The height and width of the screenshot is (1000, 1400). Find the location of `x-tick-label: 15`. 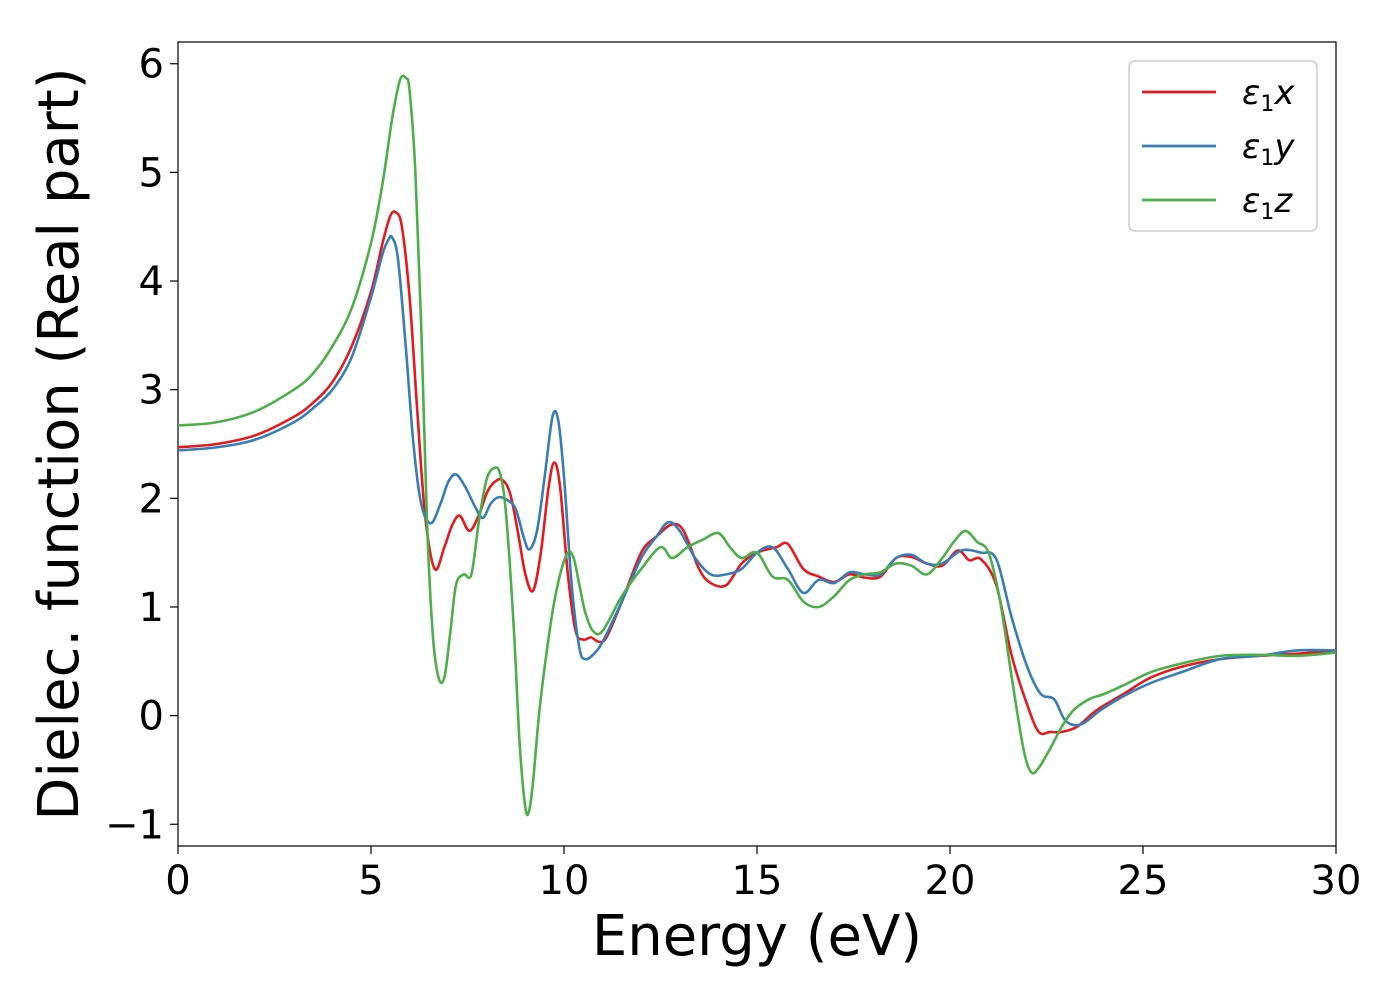

x-tick-label: 15 is located at coordinates (757, 881).